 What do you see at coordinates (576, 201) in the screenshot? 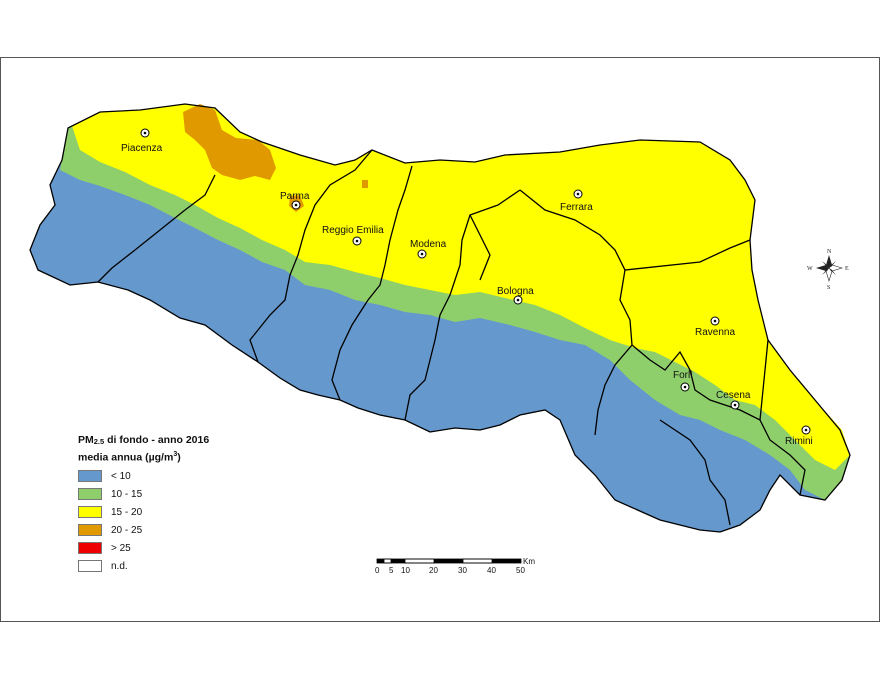
I see `city-marker-ferrara: Ferrara` at bounding box center [576, 201].